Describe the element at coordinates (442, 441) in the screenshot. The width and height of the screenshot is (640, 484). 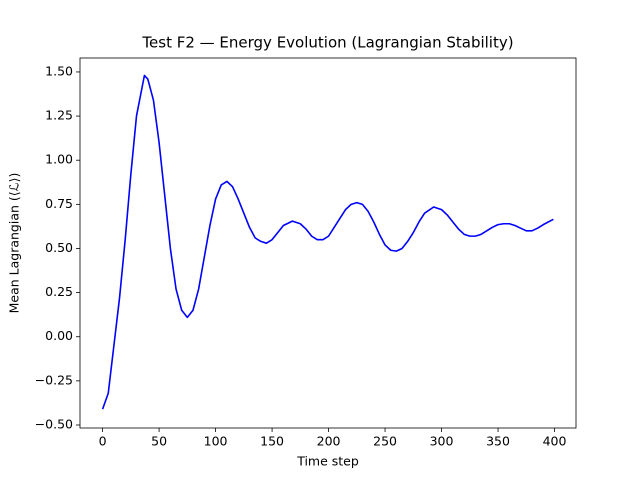
I see `x-tick-label: 300` at that location.